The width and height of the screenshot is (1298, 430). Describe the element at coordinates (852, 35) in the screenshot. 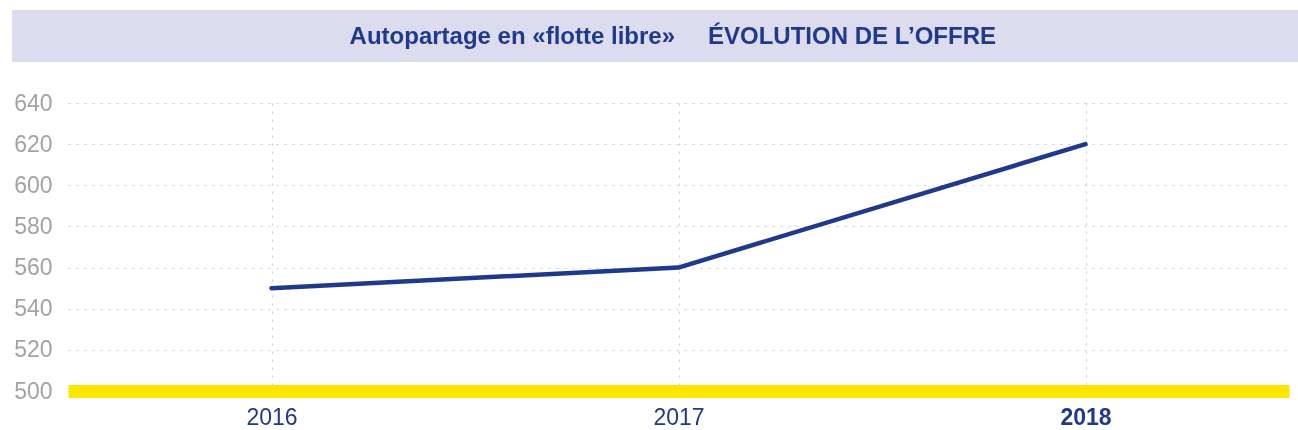

I see `chart-subtitle: ÉVOLUTION DE L’OFFRE` at that location.